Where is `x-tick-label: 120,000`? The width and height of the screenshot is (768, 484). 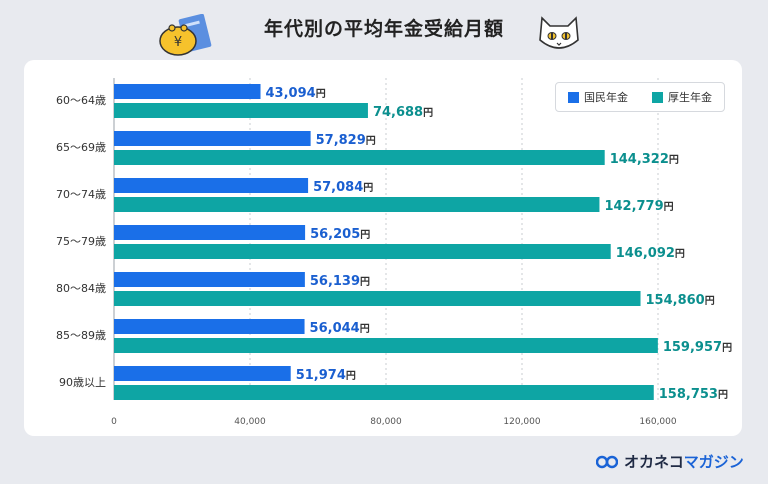 x-tick-label: 120,000 is located at coordinates (521, 422).